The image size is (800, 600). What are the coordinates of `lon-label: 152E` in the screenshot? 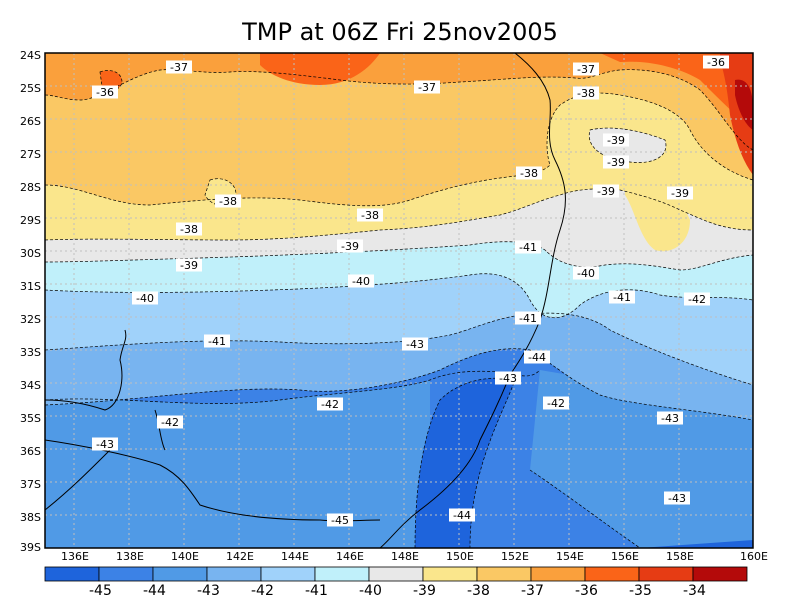 It's located at (515, 556).